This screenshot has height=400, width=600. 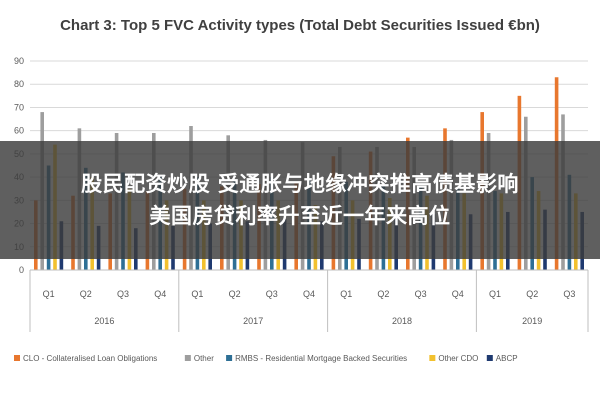 What do you see at coordinates (204, 358) in the screenshot?
I see `legend-label: Other` at bounding box center [204, 358].